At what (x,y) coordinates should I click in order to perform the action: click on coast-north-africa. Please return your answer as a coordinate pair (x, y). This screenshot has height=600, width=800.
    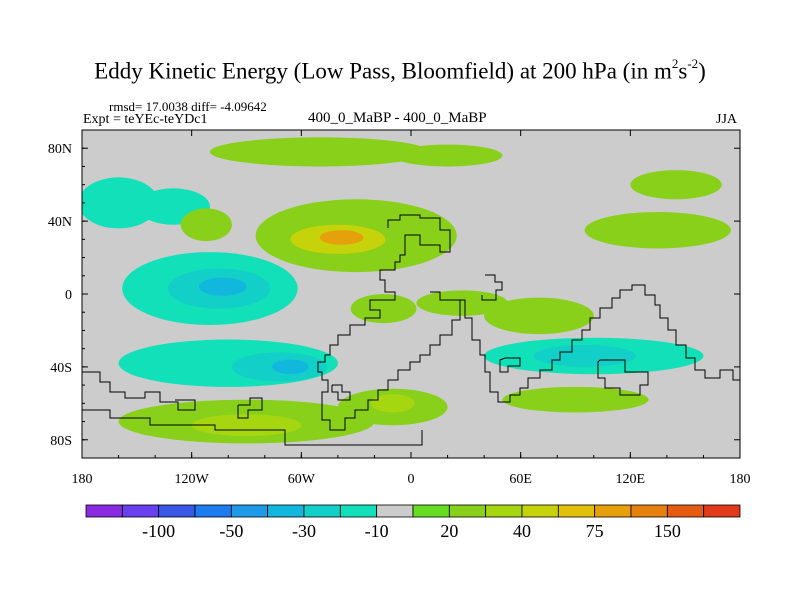
    Looking at the image, I should click on (492, 287).